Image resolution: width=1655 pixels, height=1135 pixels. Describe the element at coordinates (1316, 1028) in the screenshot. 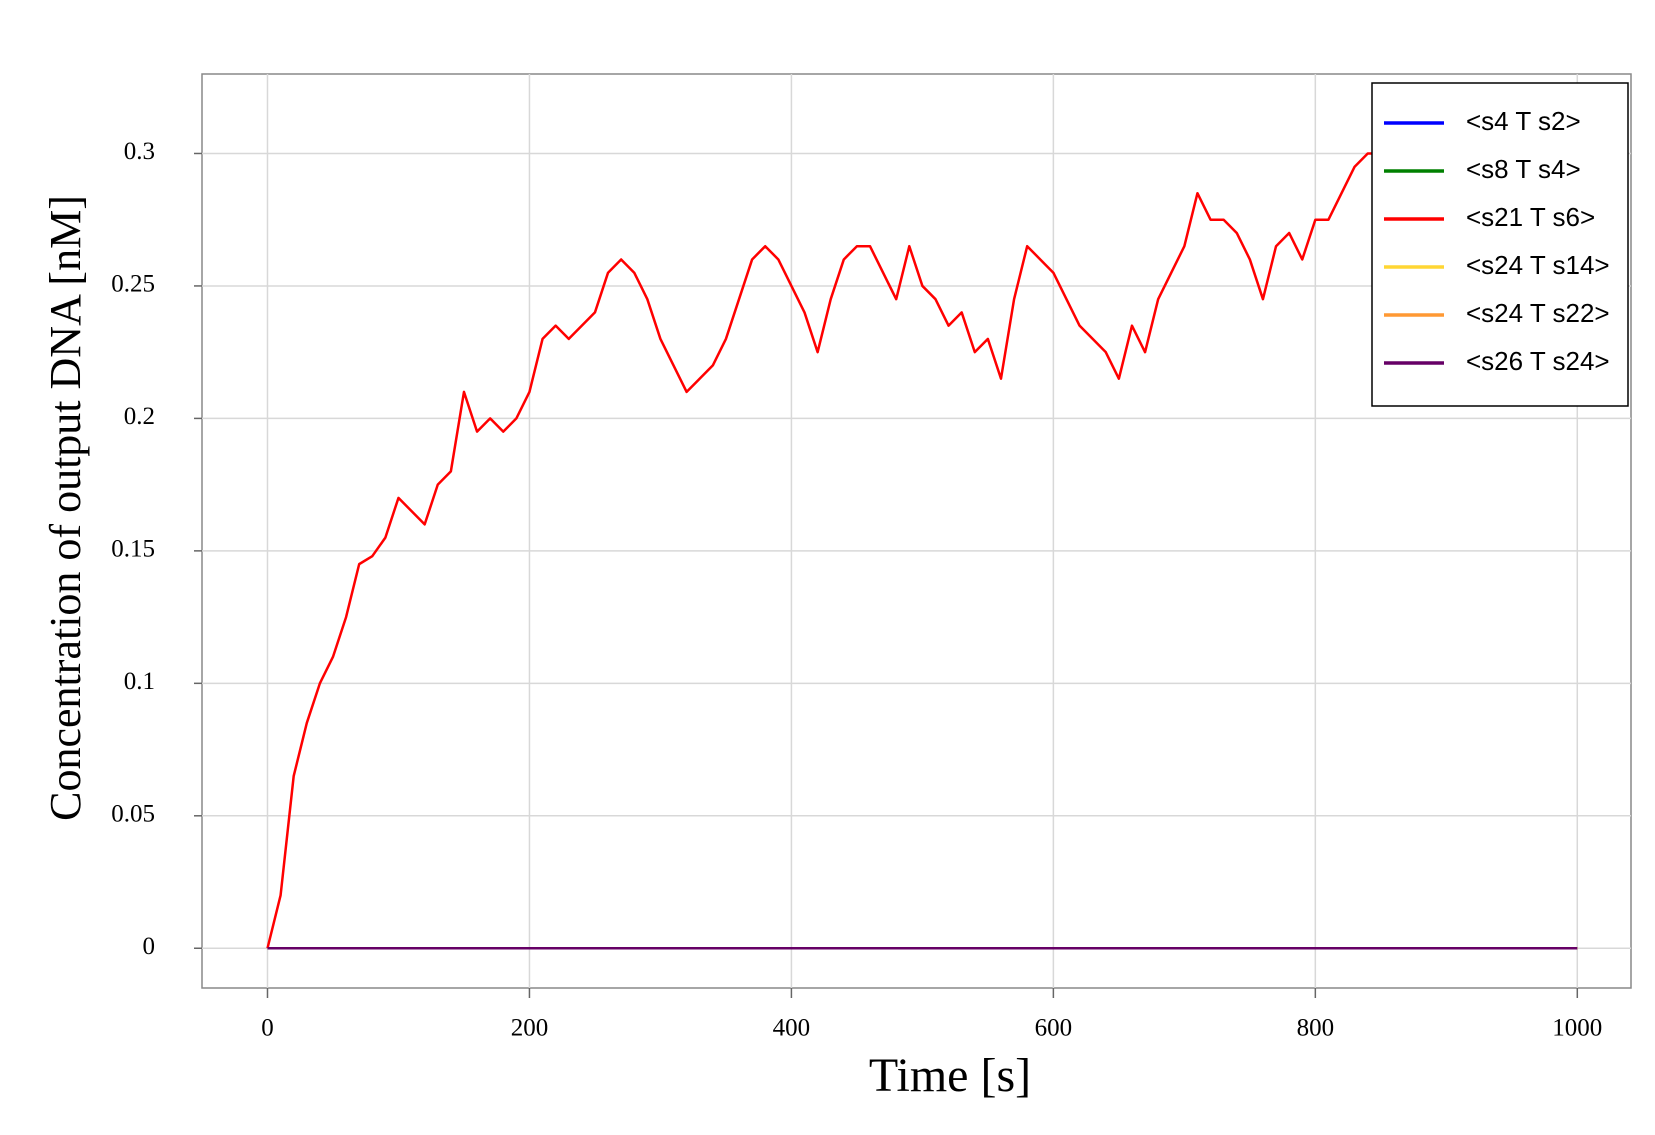

I see `x-tick-label: 800` at that location.